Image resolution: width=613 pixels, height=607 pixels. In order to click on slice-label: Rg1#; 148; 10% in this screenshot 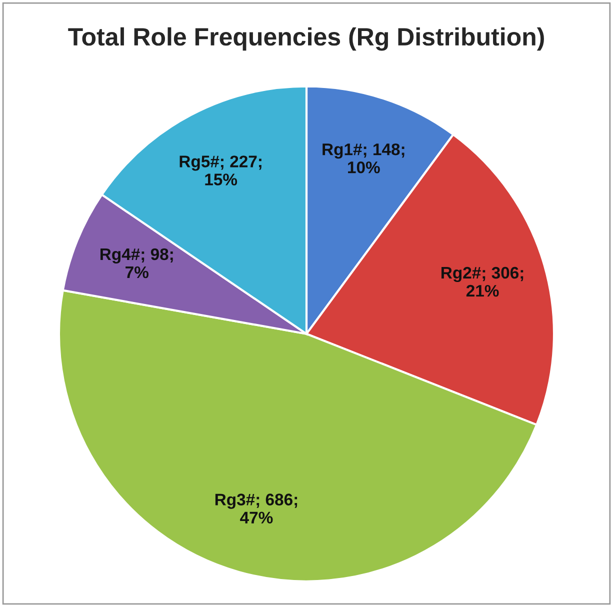, I will do `click(363, 158)`.